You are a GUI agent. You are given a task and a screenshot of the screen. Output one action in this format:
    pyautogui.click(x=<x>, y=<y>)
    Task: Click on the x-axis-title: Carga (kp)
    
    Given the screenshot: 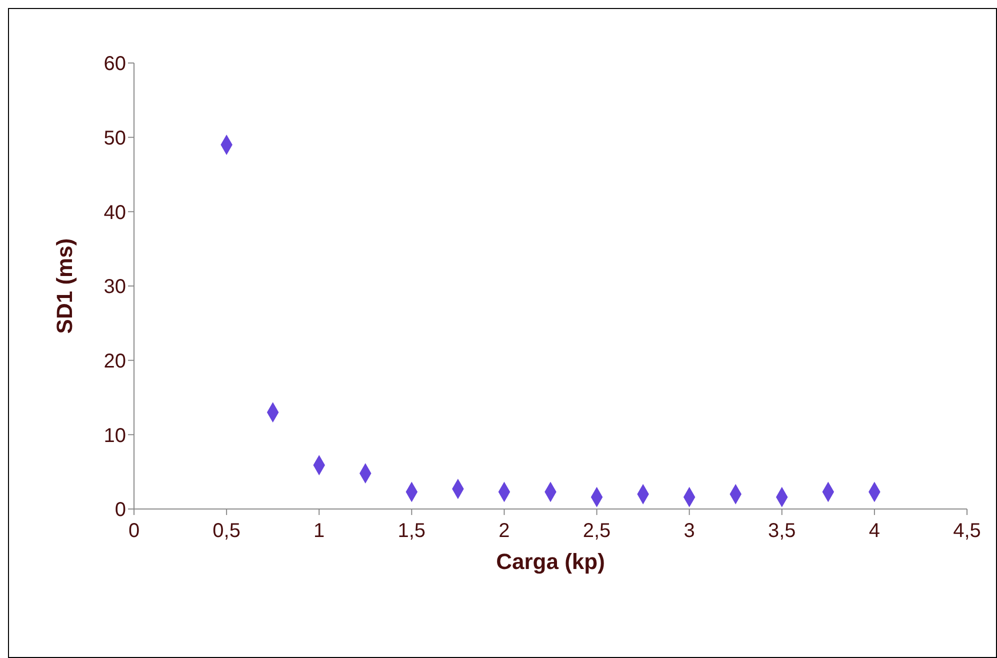 What is the action you would take?
    pyautogui.click(x=550, y=561)
    